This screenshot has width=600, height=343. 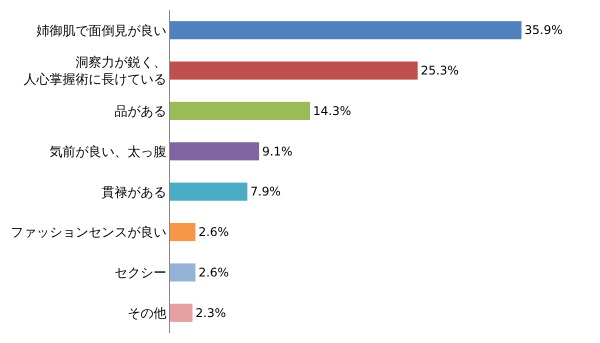 What do you see at coordinates (140, 273) in the screenshot?
I see `y-tick-label: セクシー` at bounding box center [140, 273].